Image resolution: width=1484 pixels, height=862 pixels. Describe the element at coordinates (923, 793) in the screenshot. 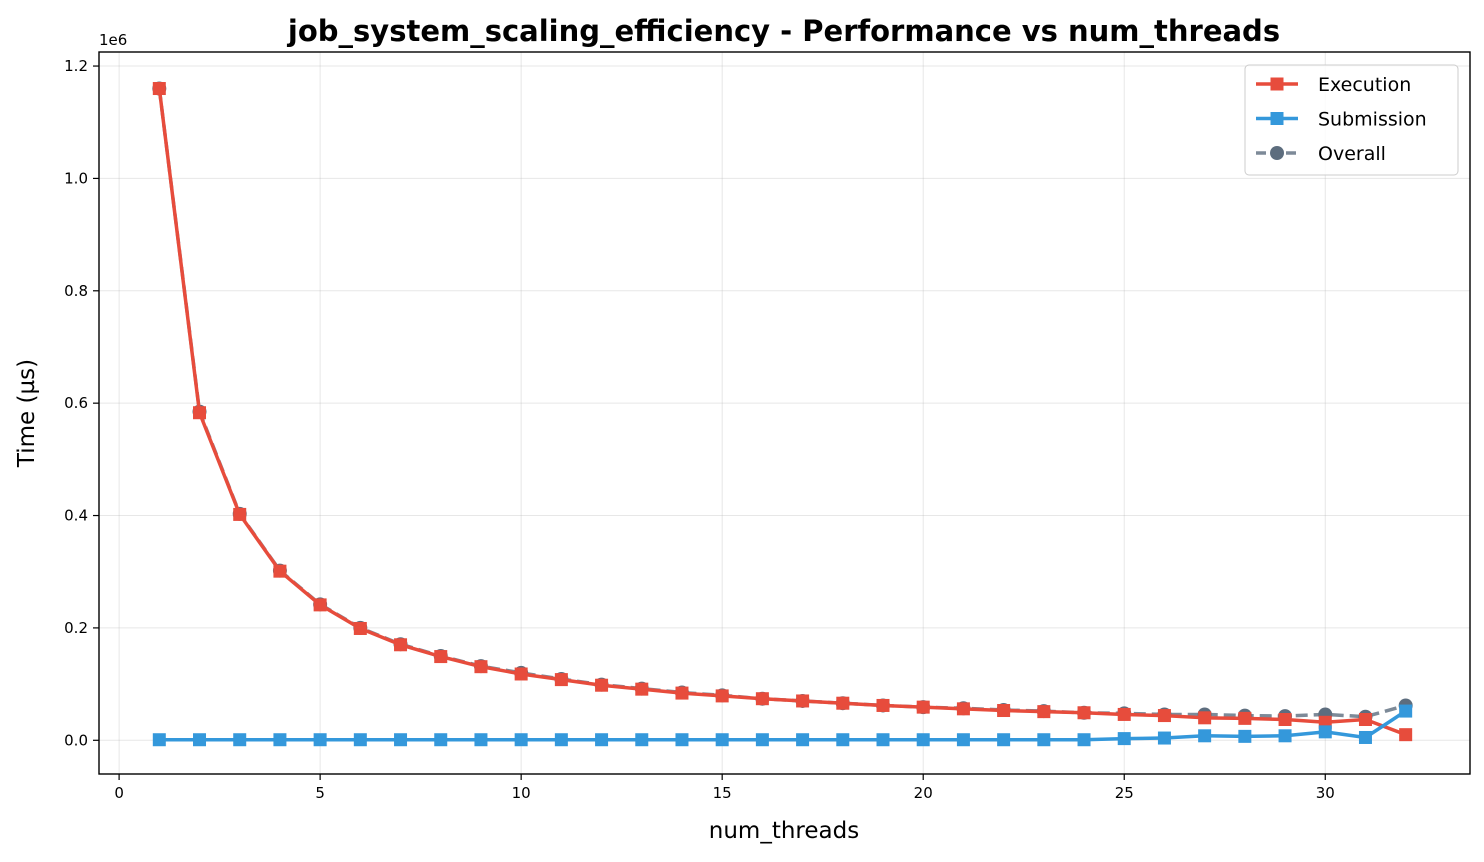

I see `x-tick-label: 20` at that location.